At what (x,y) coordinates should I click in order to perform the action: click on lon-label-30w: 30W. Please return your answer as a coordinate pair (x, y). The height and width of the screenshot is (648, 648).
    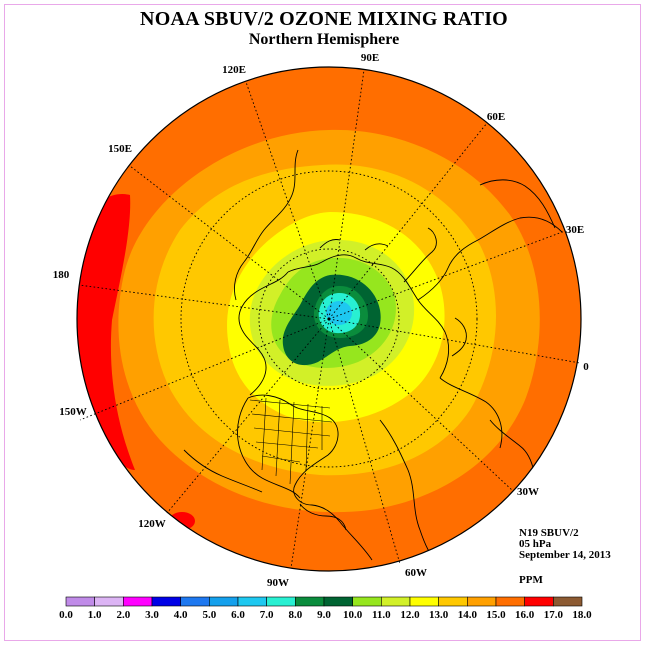
    Looking at the image, I should click on (528, 492).